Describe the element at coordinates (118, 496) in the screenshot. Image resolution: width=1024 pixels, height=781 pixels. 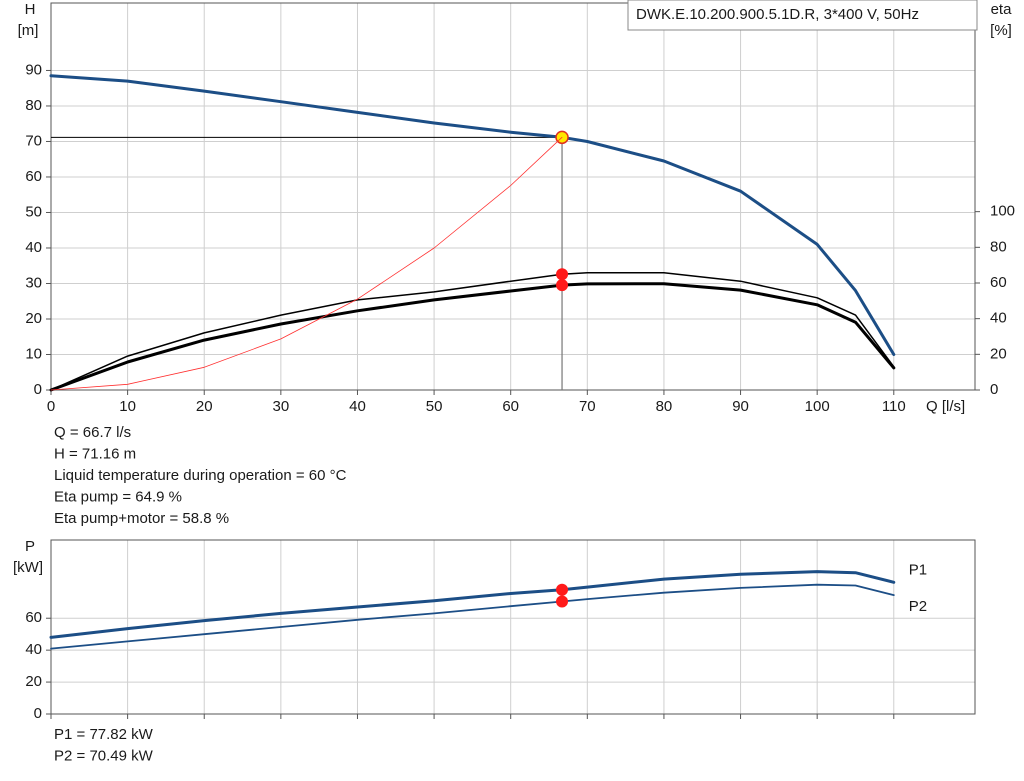
I see `info-line: Eta pump = 64.9 %` at that location.